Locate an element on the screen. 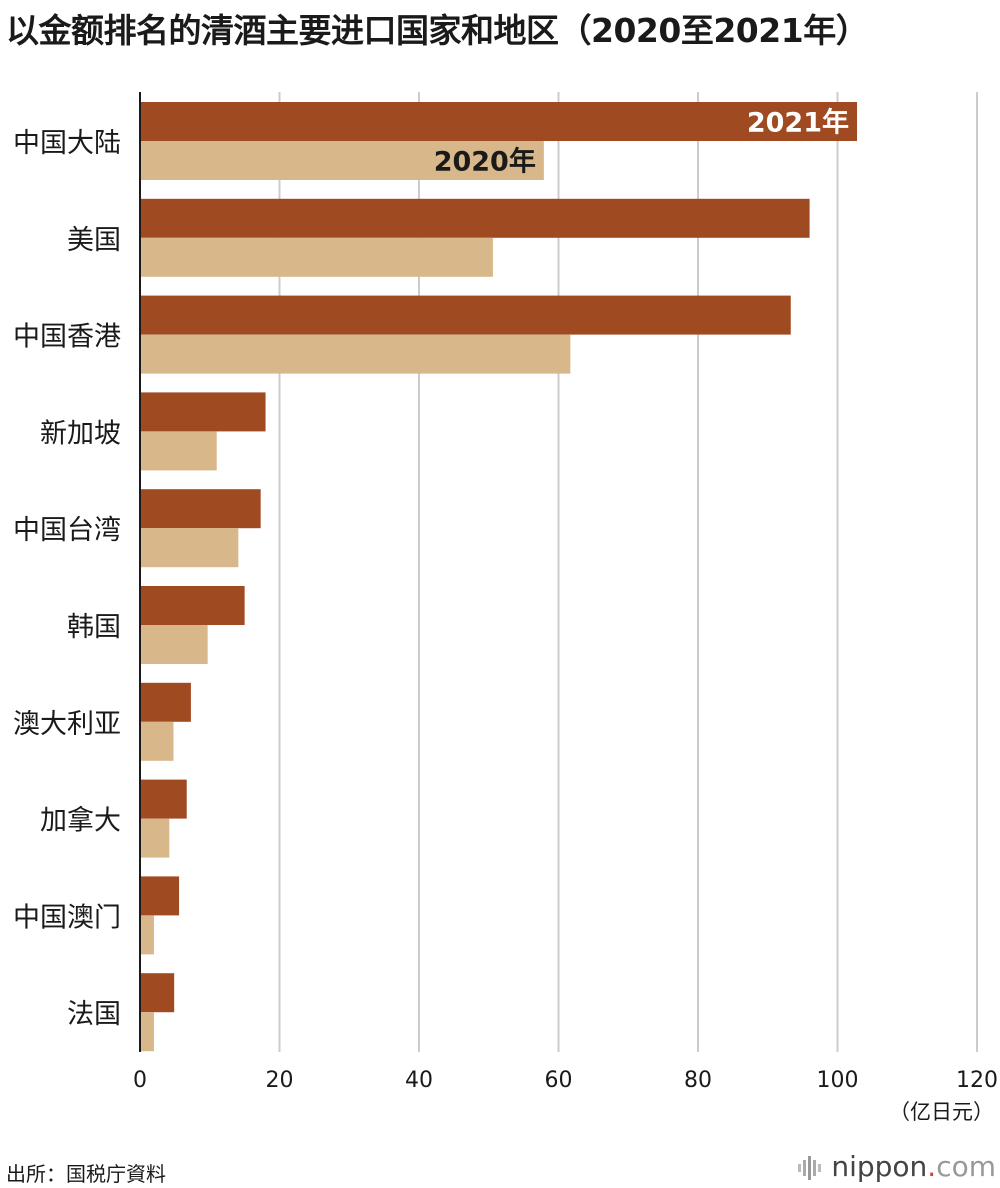  category-label: 中国澳门 is located at coordinates (67, 917).